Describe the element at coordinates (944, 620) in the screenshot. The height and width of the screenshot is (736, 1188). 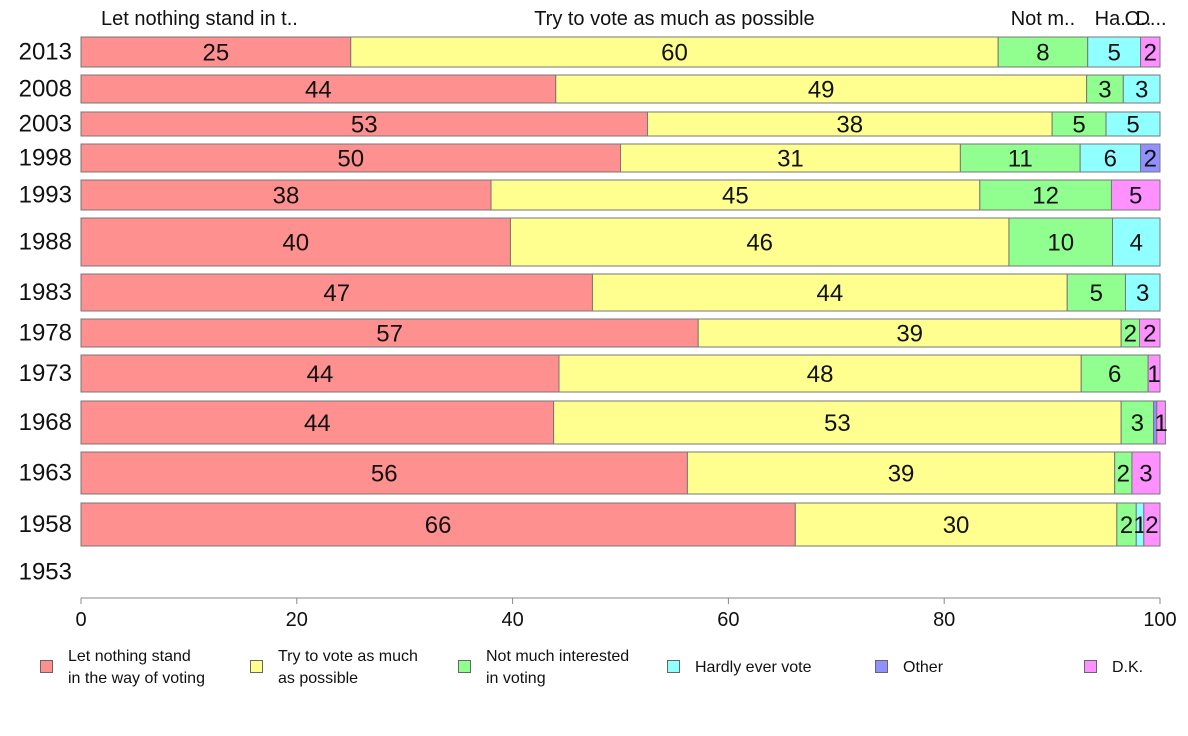
I see `x-tick-label: 80` at that location.